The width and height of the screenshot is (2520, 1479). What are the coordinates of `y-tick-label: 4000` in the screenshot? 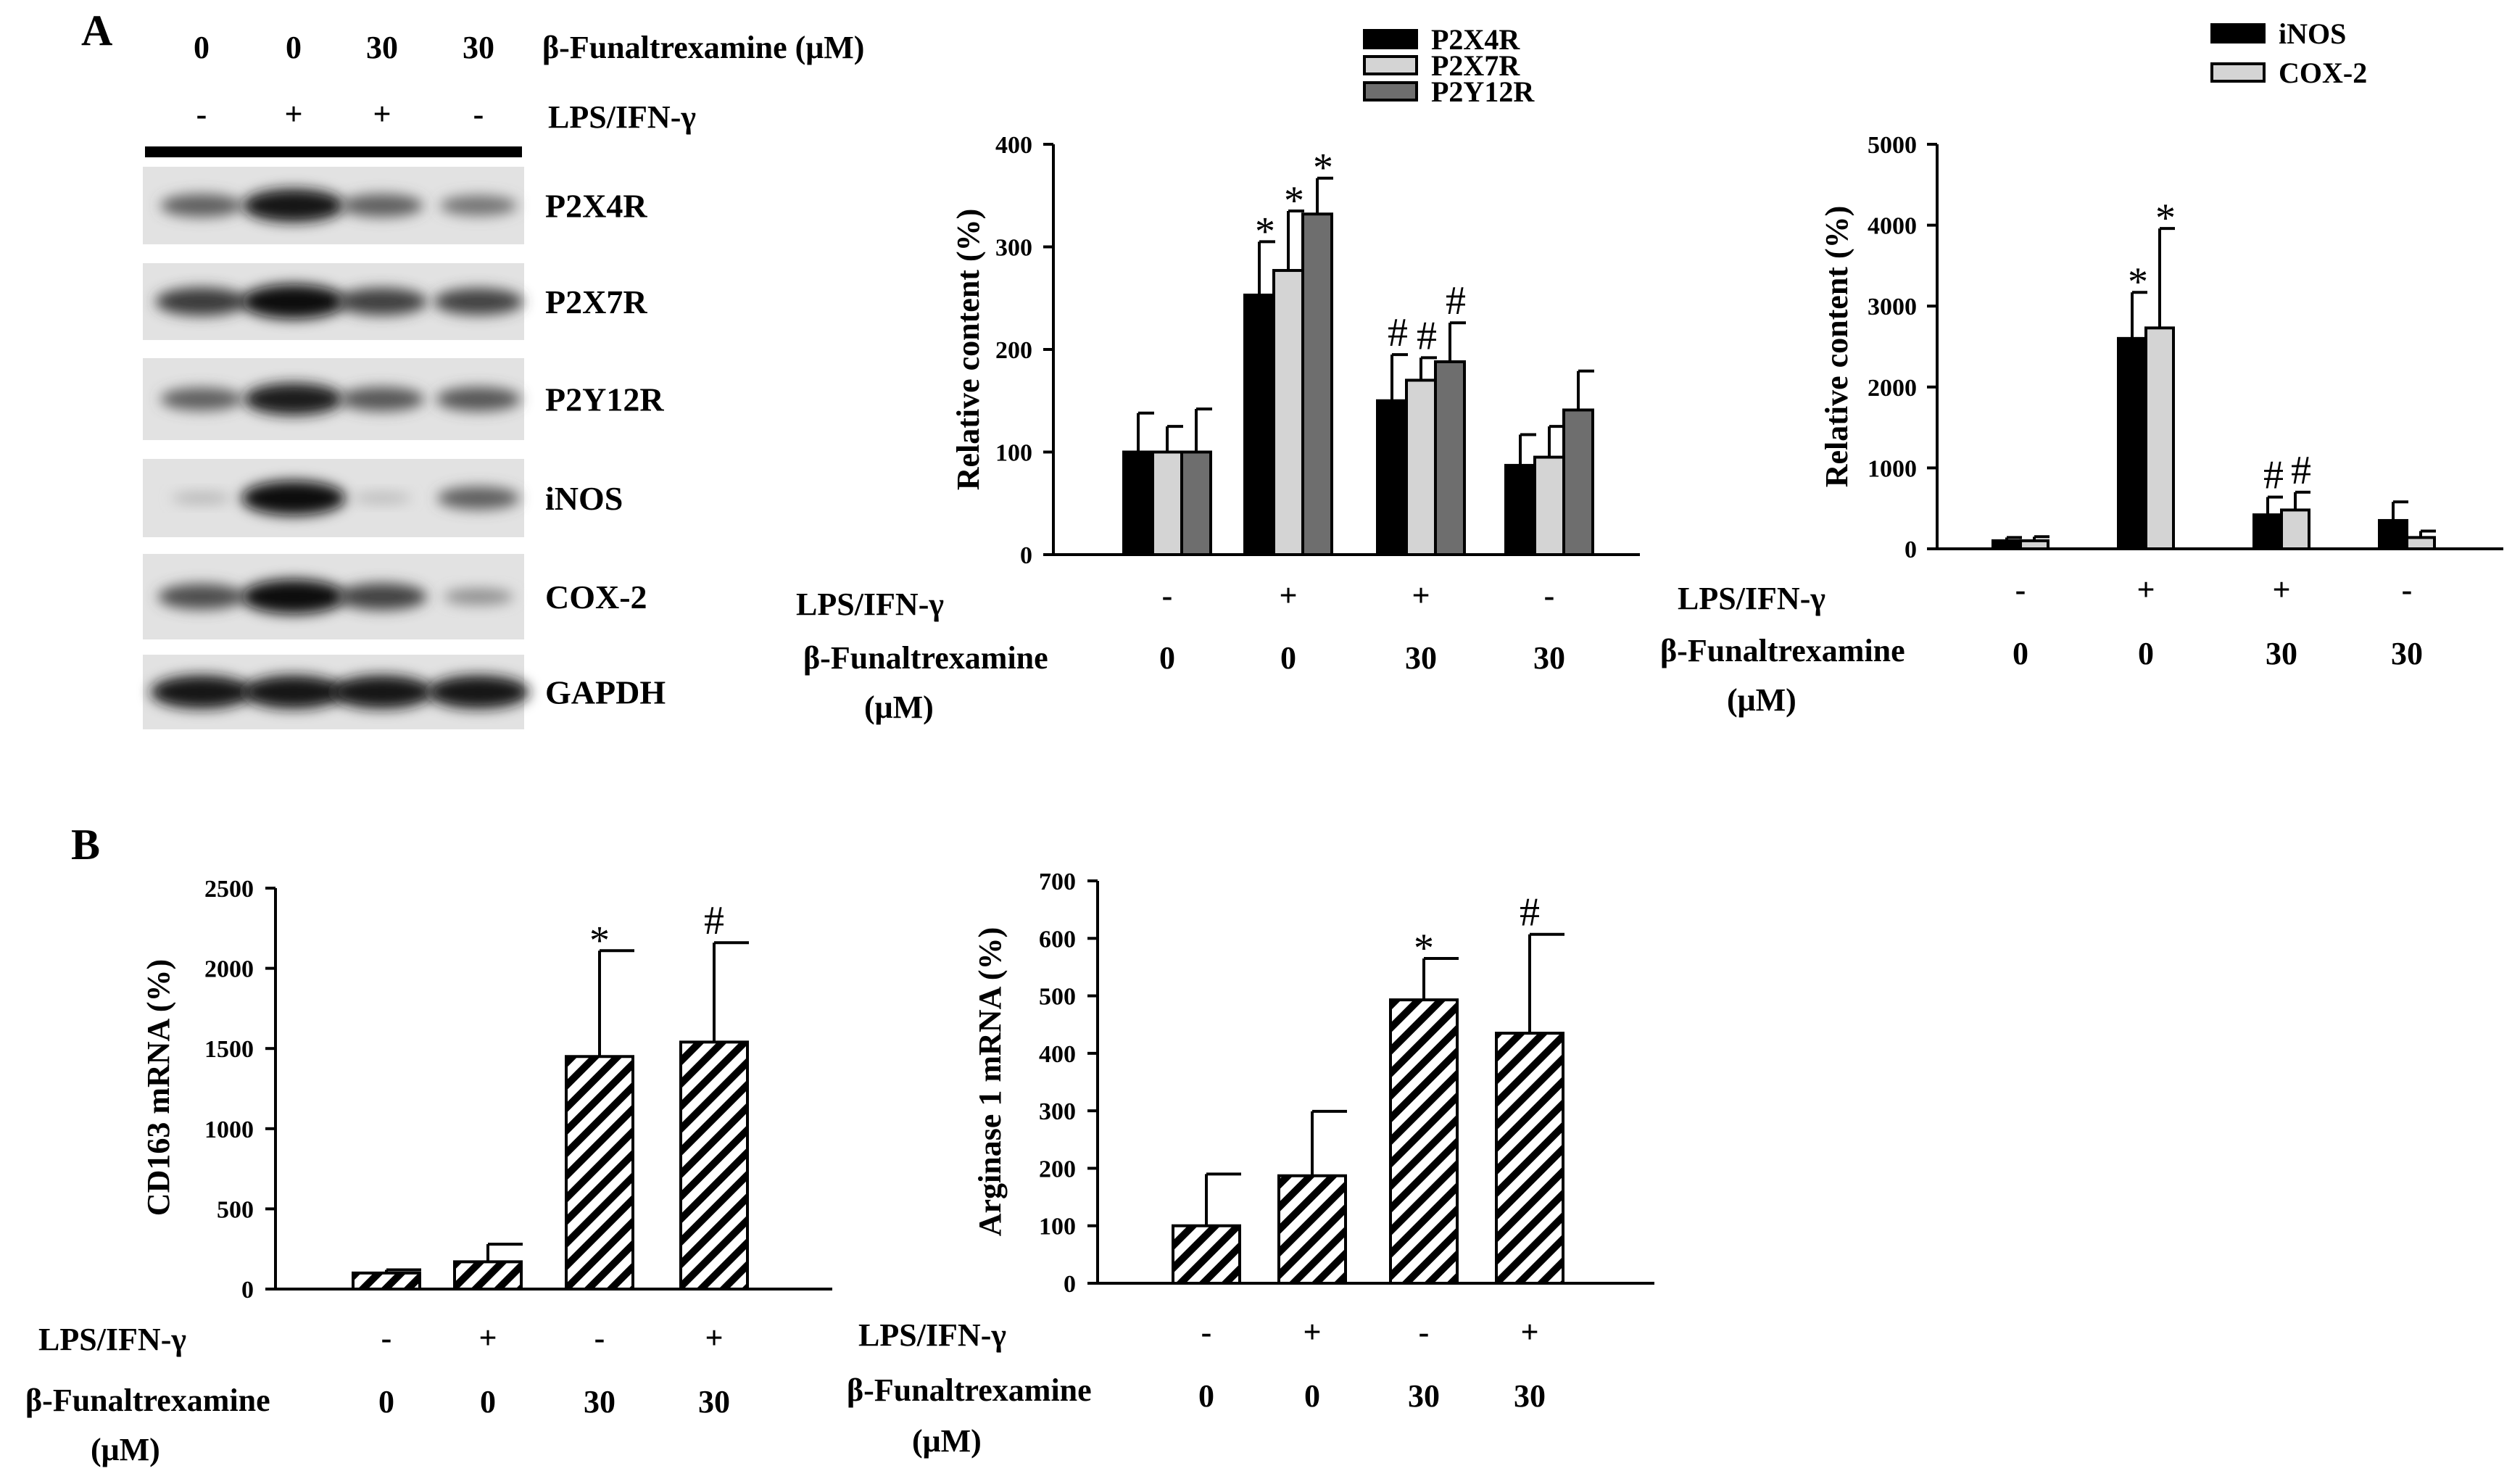 It's located at (1892, 227).